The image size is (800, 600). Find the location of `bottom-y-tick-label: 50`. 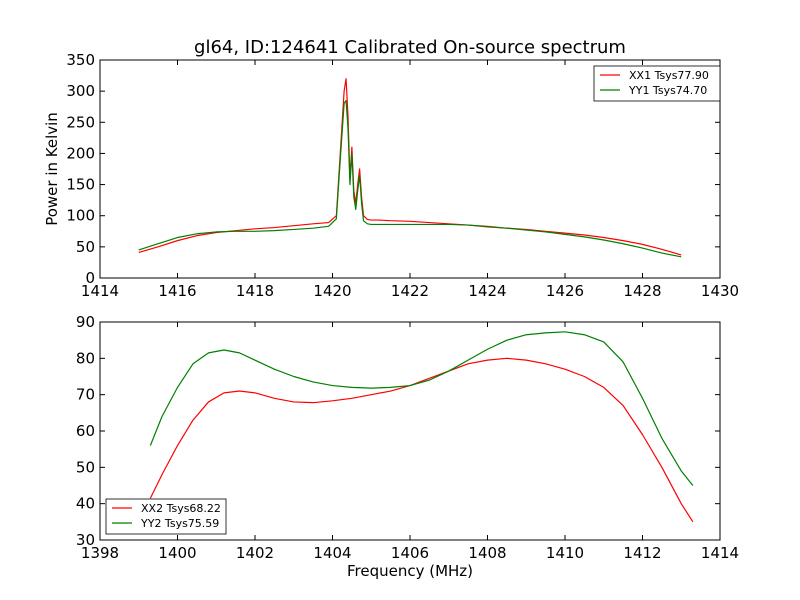

bottom-y-tick-label: 50 is located at coordinates (85, 467).